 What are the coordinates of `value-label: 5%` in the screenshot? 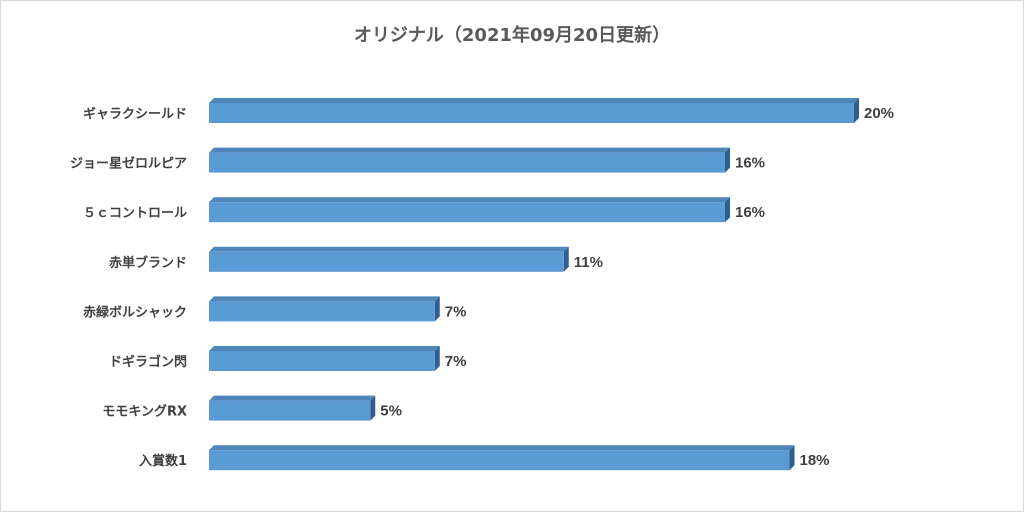 It's located at (391, 411).